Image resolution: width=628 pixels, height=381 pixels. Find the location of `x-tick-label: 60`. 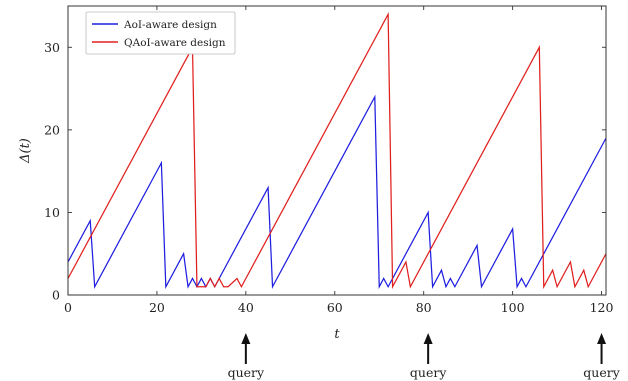

x-tick-label: 60 is located at coordinates (335, 307).